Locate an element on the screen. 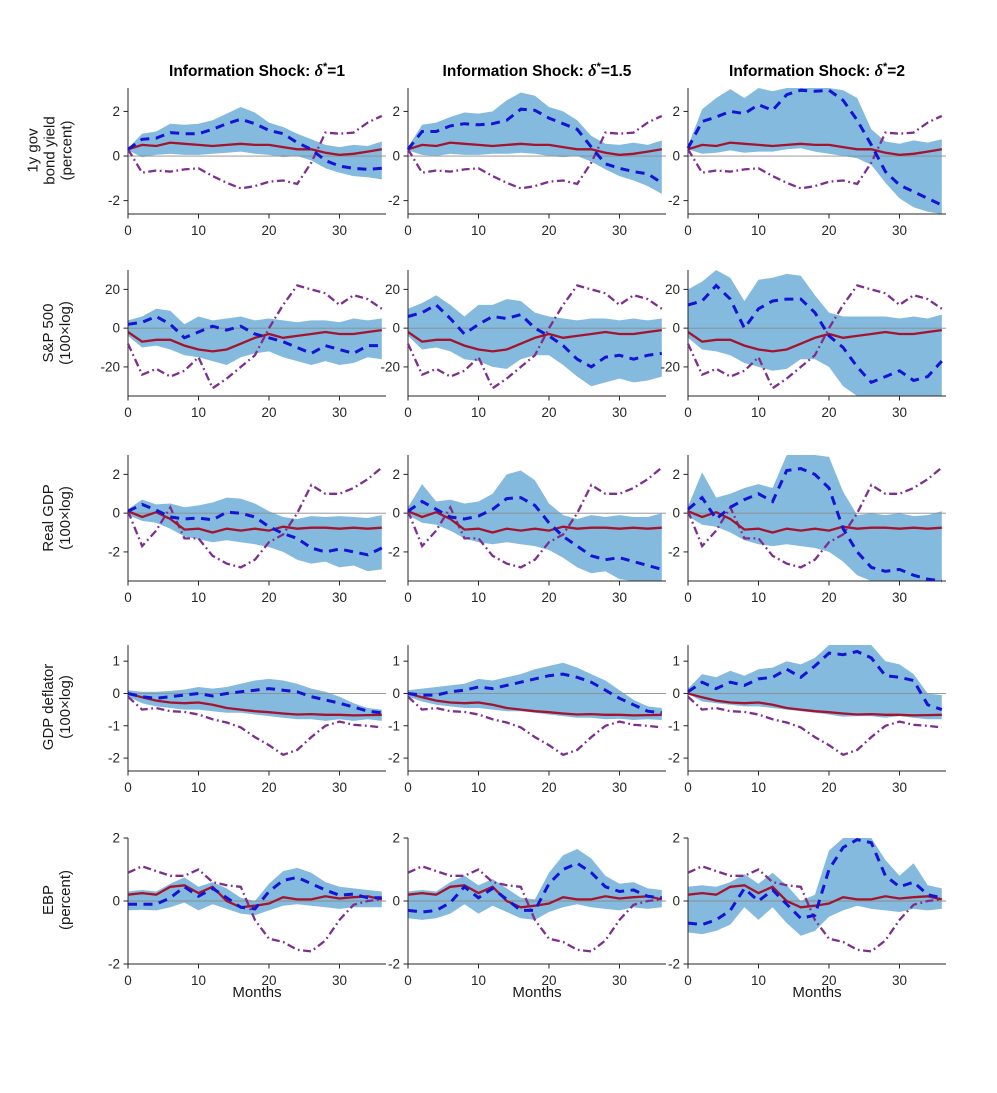  ylabel-line: bond yield is located at coordinates (50, 150).